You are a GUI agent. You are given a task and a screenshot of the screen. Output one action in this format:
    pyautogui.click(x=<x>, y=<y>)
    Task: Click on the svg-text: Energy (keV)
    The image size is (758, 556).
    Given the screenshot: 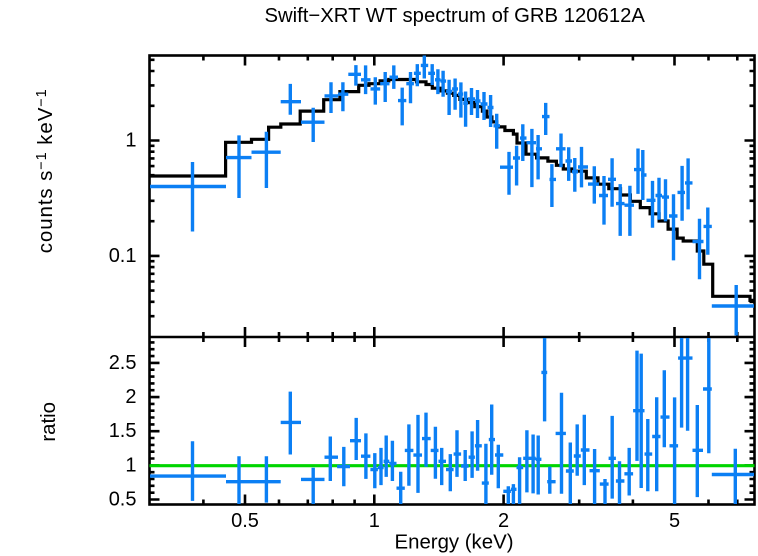 What is the action you would take?
    pyautogui.click(x=454, y=543)
    